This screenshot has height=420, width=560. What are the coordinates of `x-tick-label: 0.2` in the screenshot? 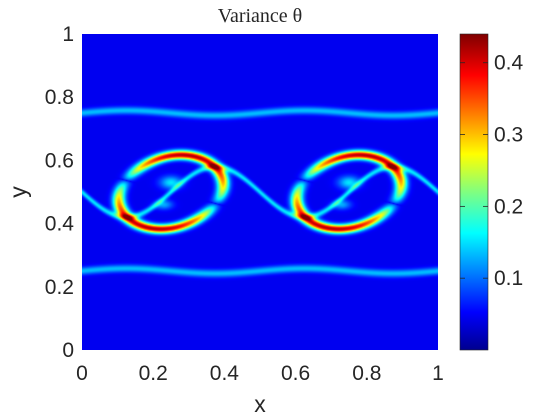 It's located at (153, 373).